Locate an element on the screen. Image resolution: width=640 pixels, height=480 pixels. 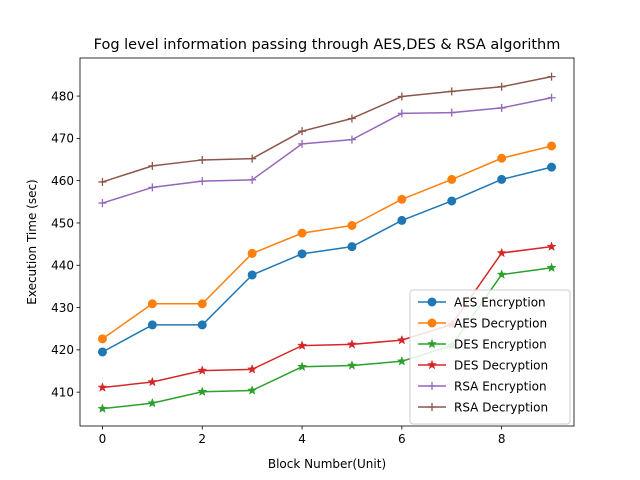
legend-box is located at coordinates (490, 357).